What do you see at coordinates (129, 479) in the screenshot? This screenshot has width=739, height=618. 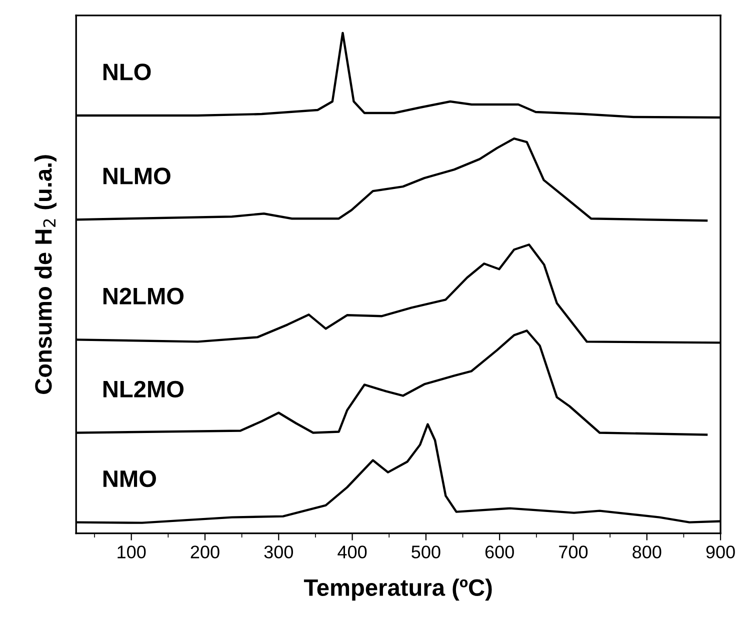 I see `series-label: NMO` at bounding box center [129, 479].